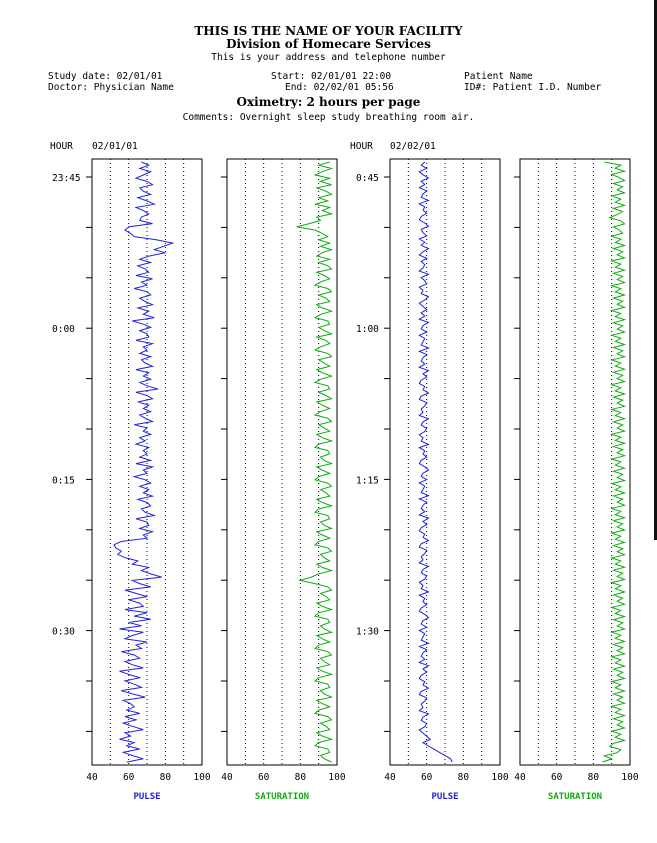 The height and width of the screenshot is (843, 657). I want to click on time-label: 0:45, so click(367, 178).